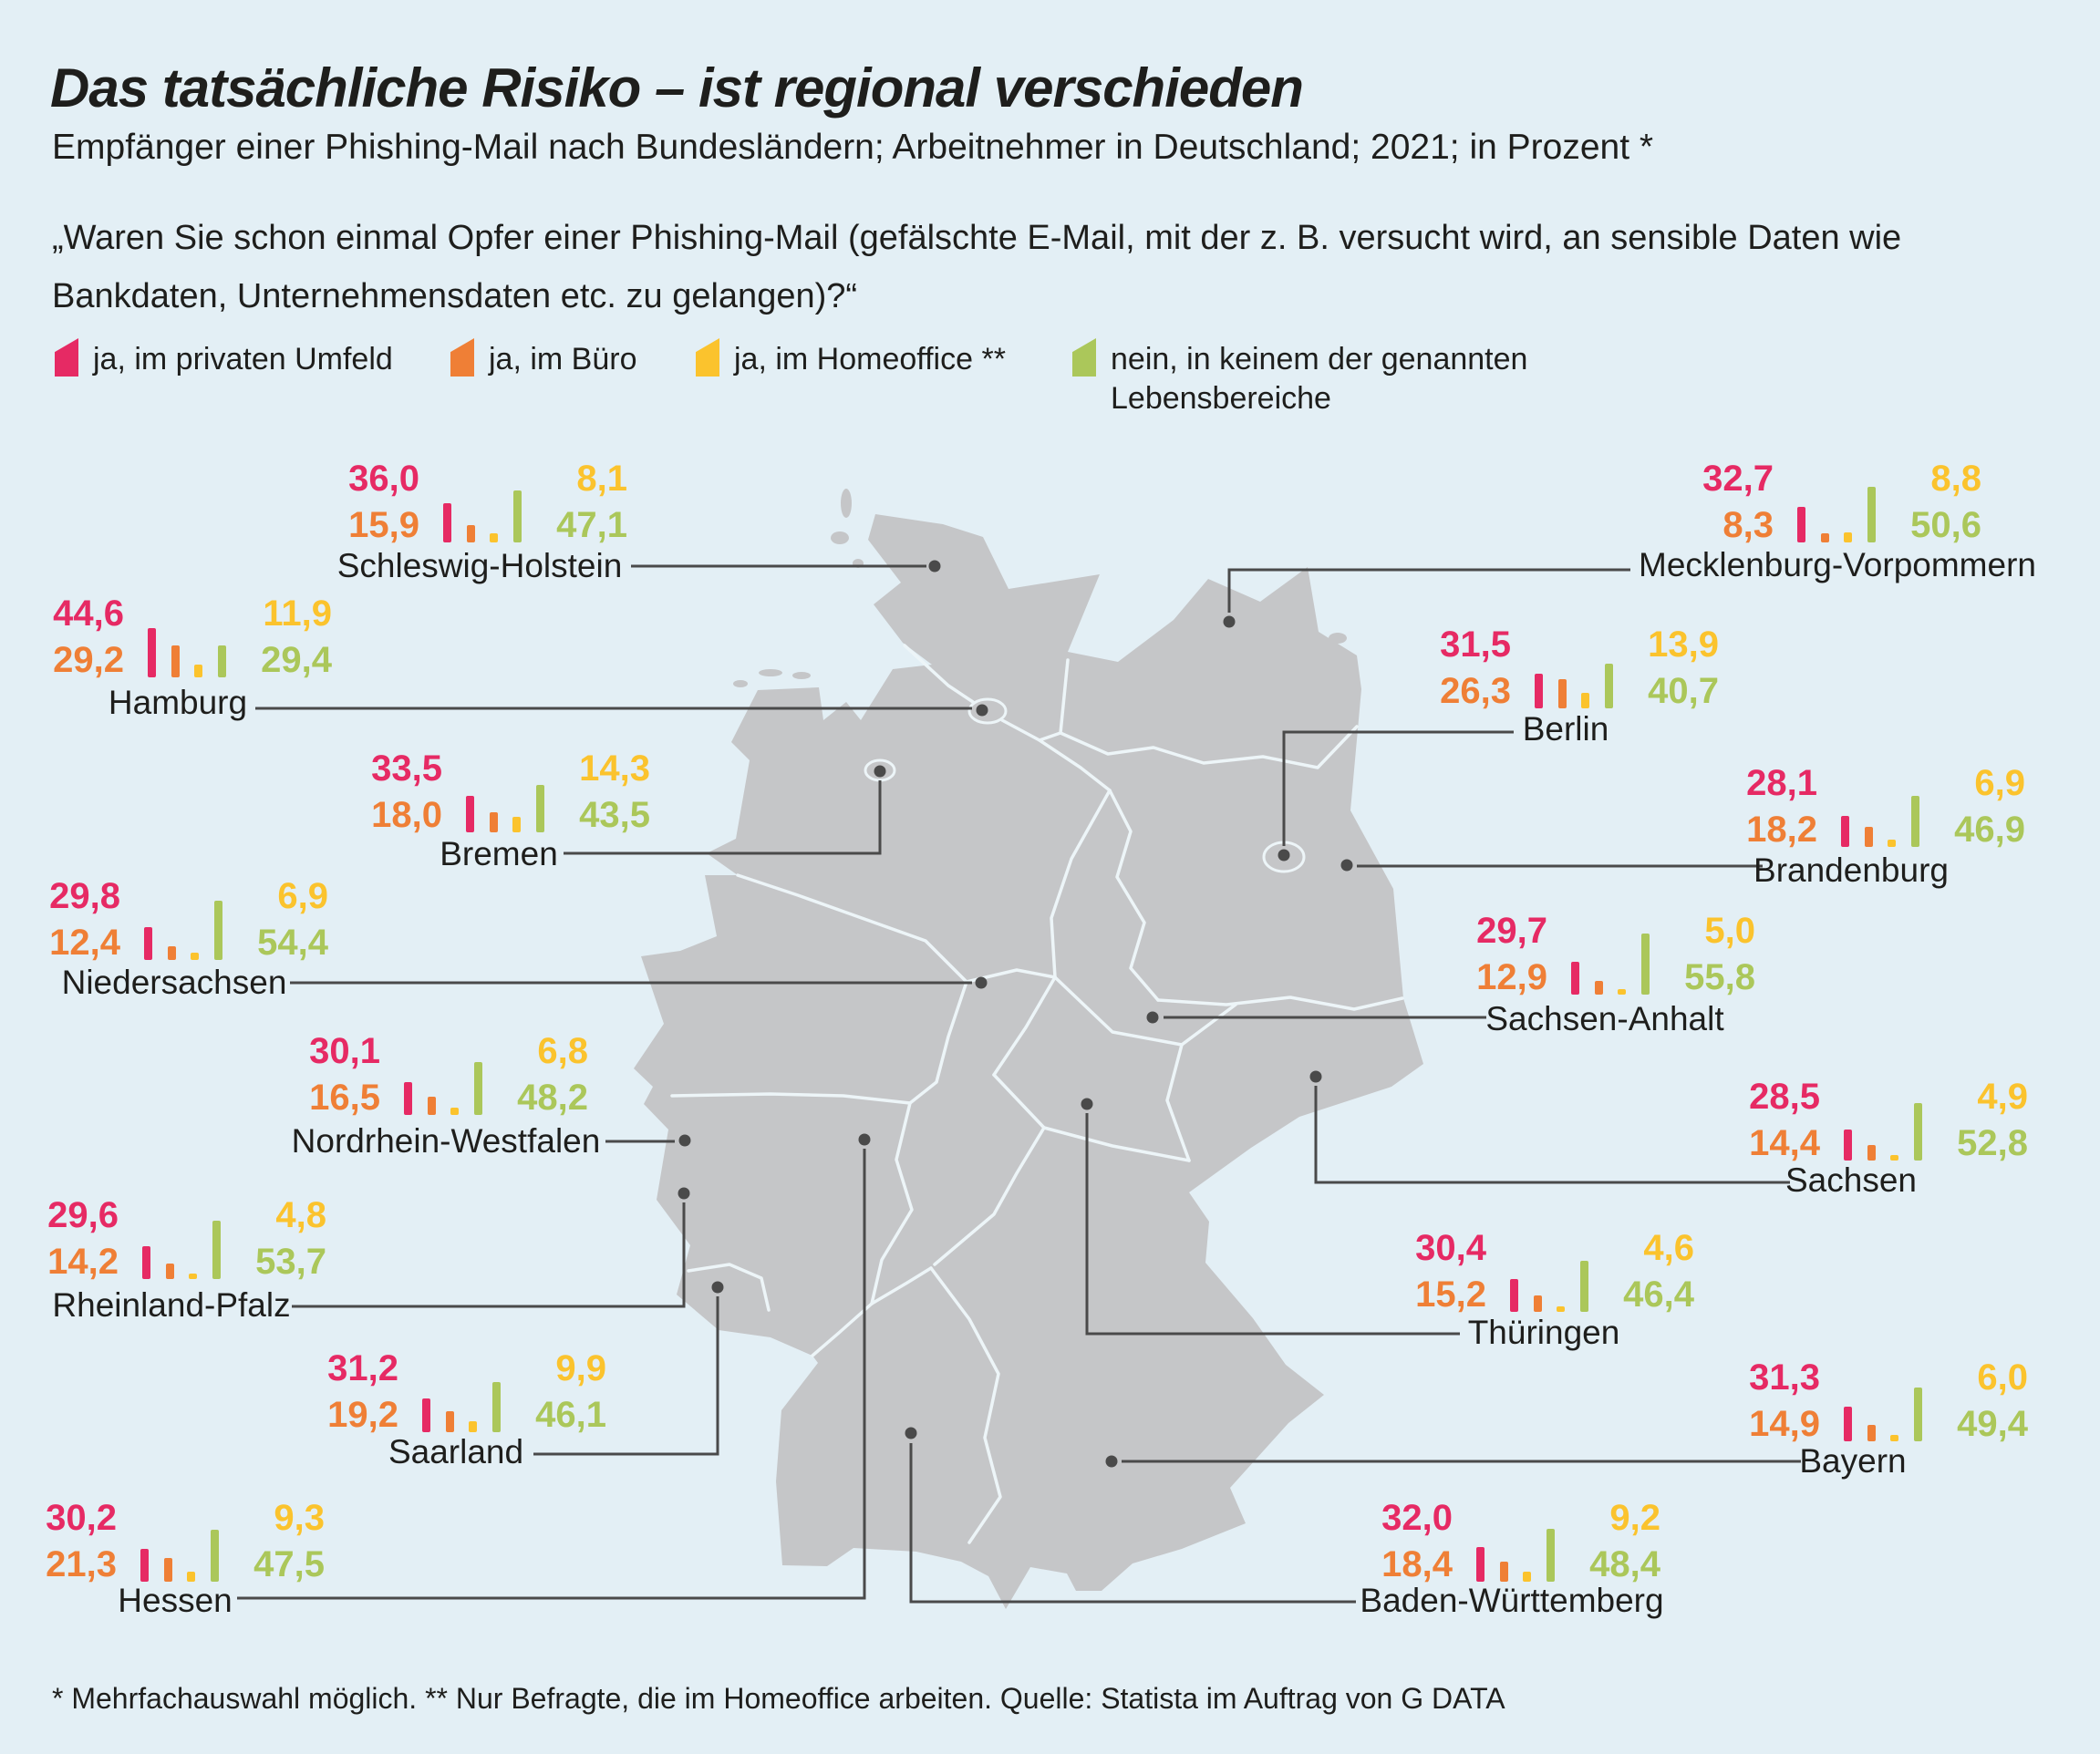  I want to click on value-buero: 21,3, so click(81, 1564).